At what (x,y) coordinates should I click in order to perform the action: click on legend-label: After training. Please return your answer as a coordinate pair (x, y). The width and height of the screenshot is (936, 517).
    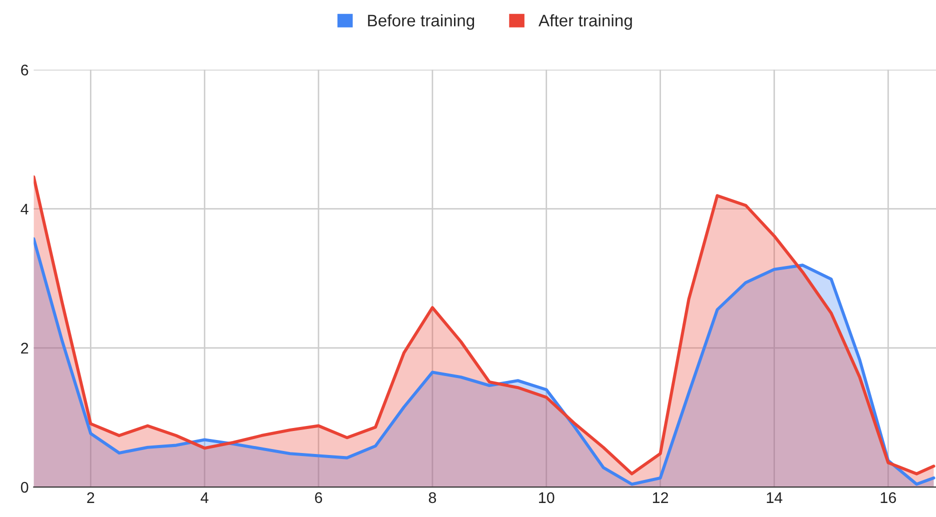
    Looking at the image, I should click on (585, 22).